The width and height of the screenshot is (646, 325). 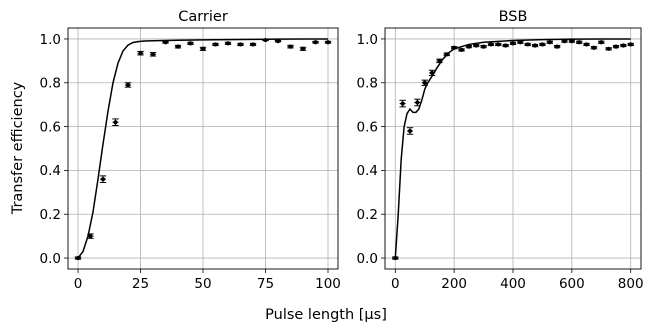 I want to click on y-axis-title: Transfer efficiency, so click(x=18, y=148).